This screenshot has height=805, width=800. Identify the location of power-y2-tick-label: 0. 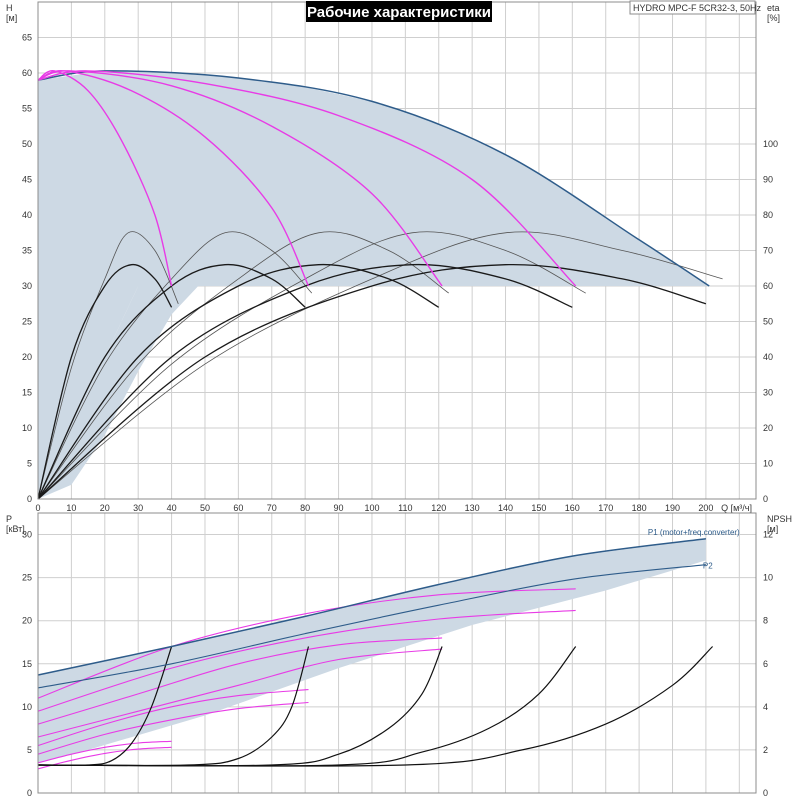
(765, 793).